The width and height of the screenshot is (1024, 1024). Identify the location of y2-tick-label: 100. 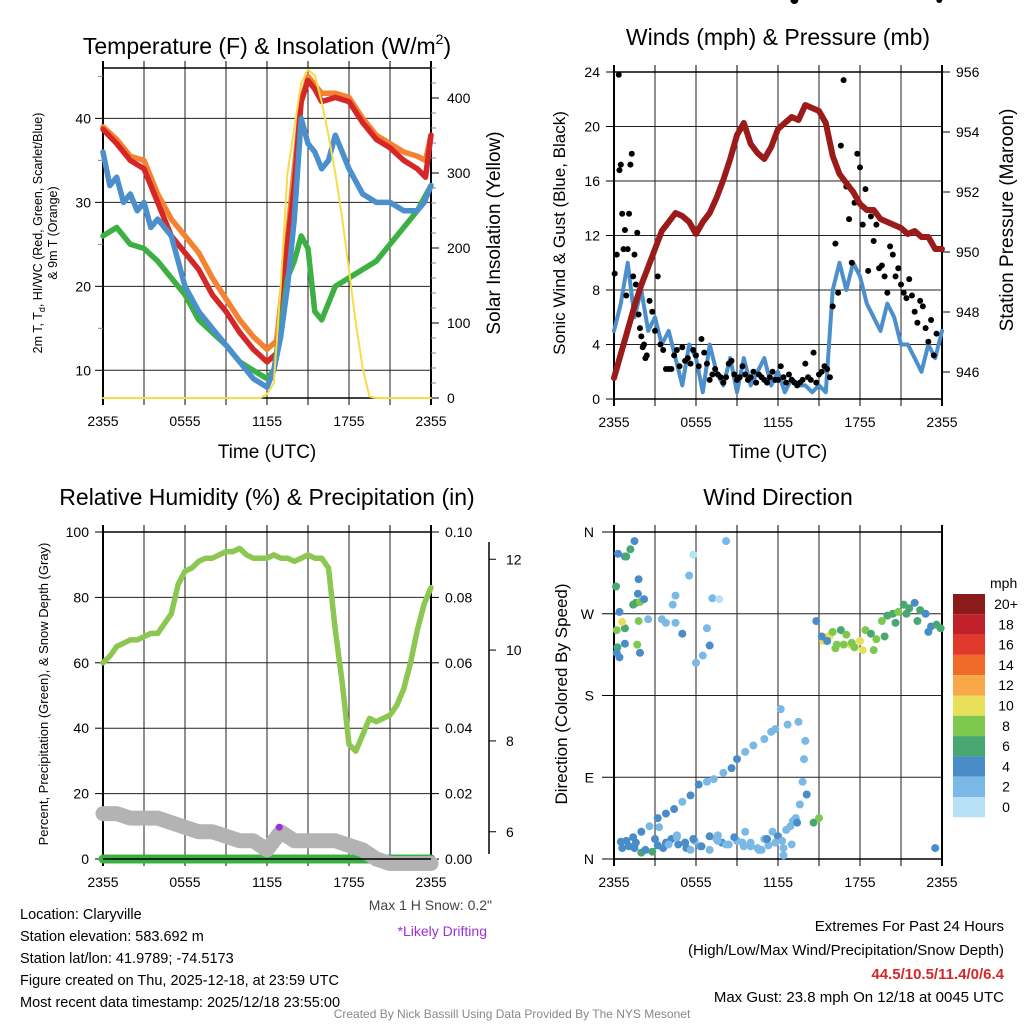
(459, 323).